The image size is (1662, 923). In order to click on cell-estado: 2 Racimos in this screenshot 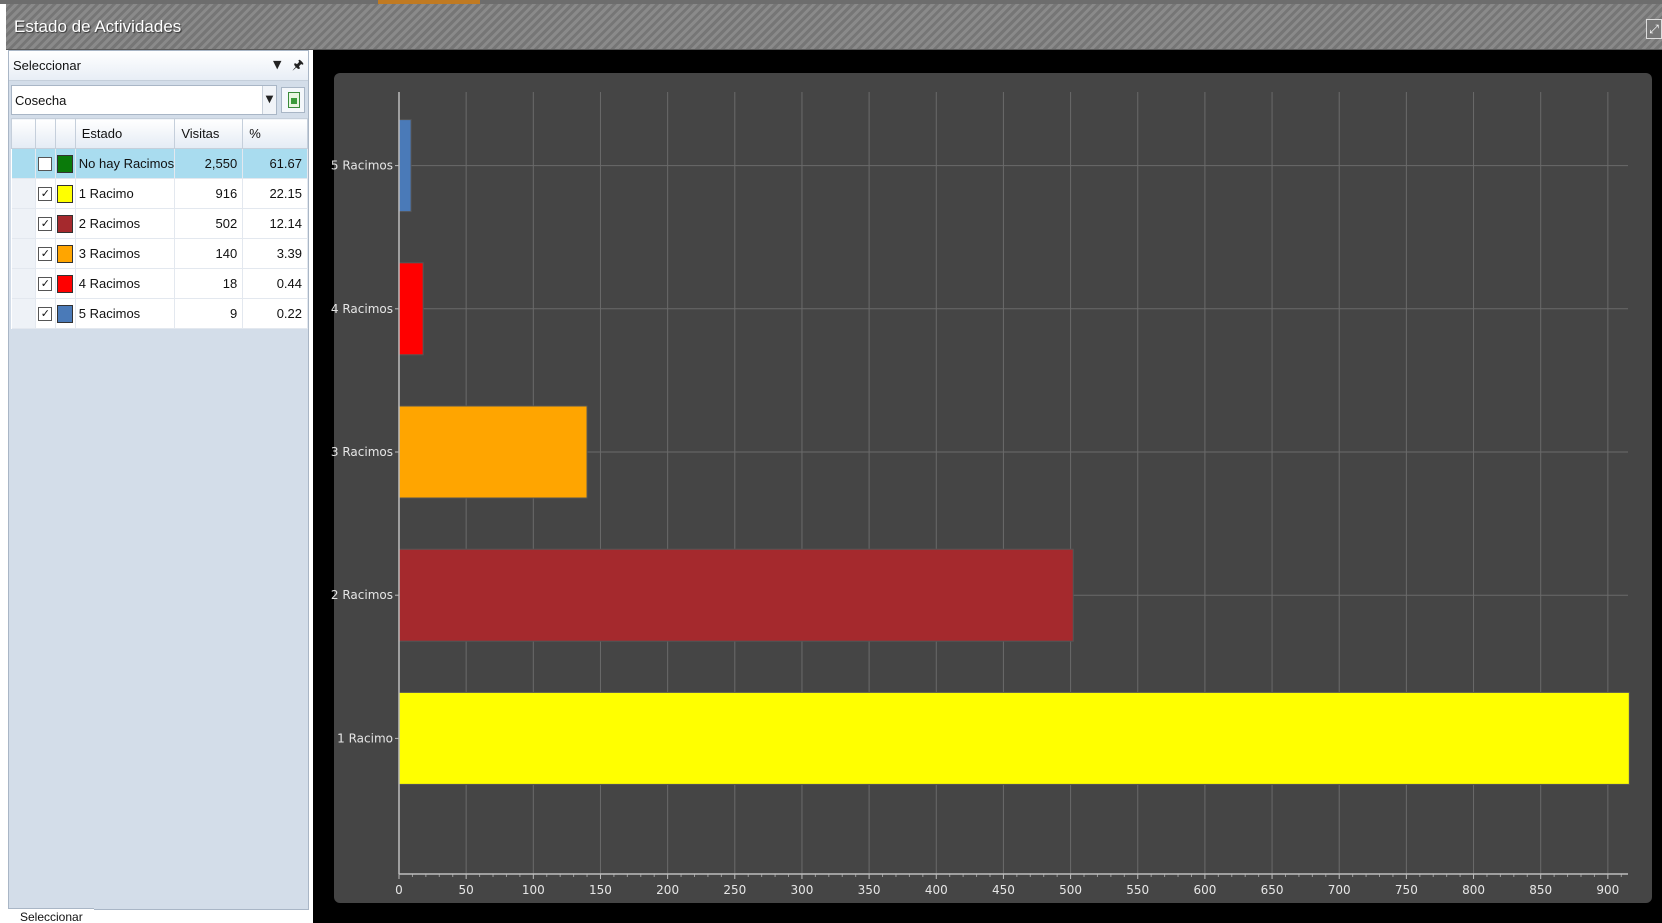, I will do `click(125, 223)`.